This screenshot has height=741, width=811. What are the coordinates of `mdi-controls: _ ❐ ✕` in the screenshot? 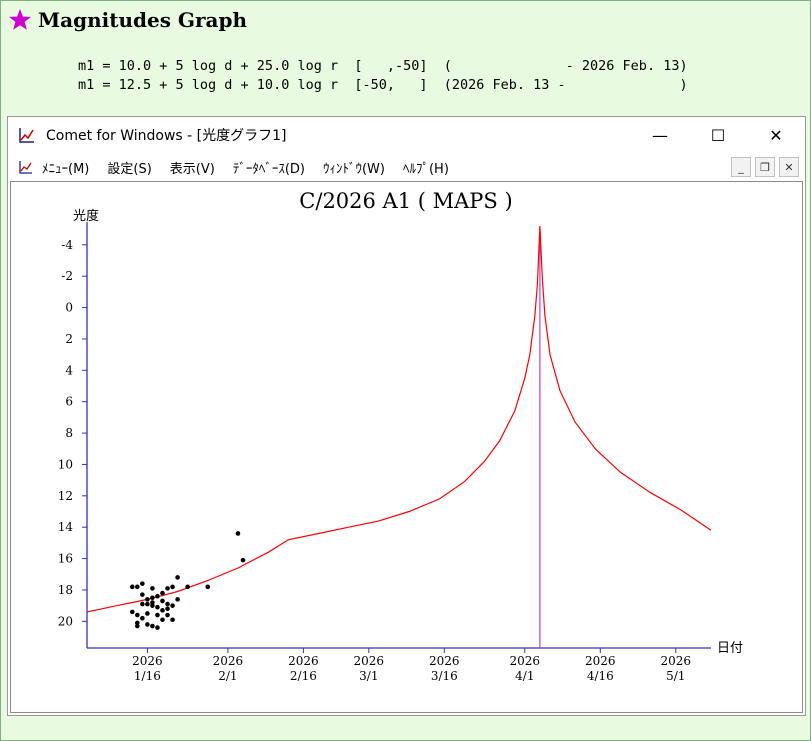 It's located at (765, 167).